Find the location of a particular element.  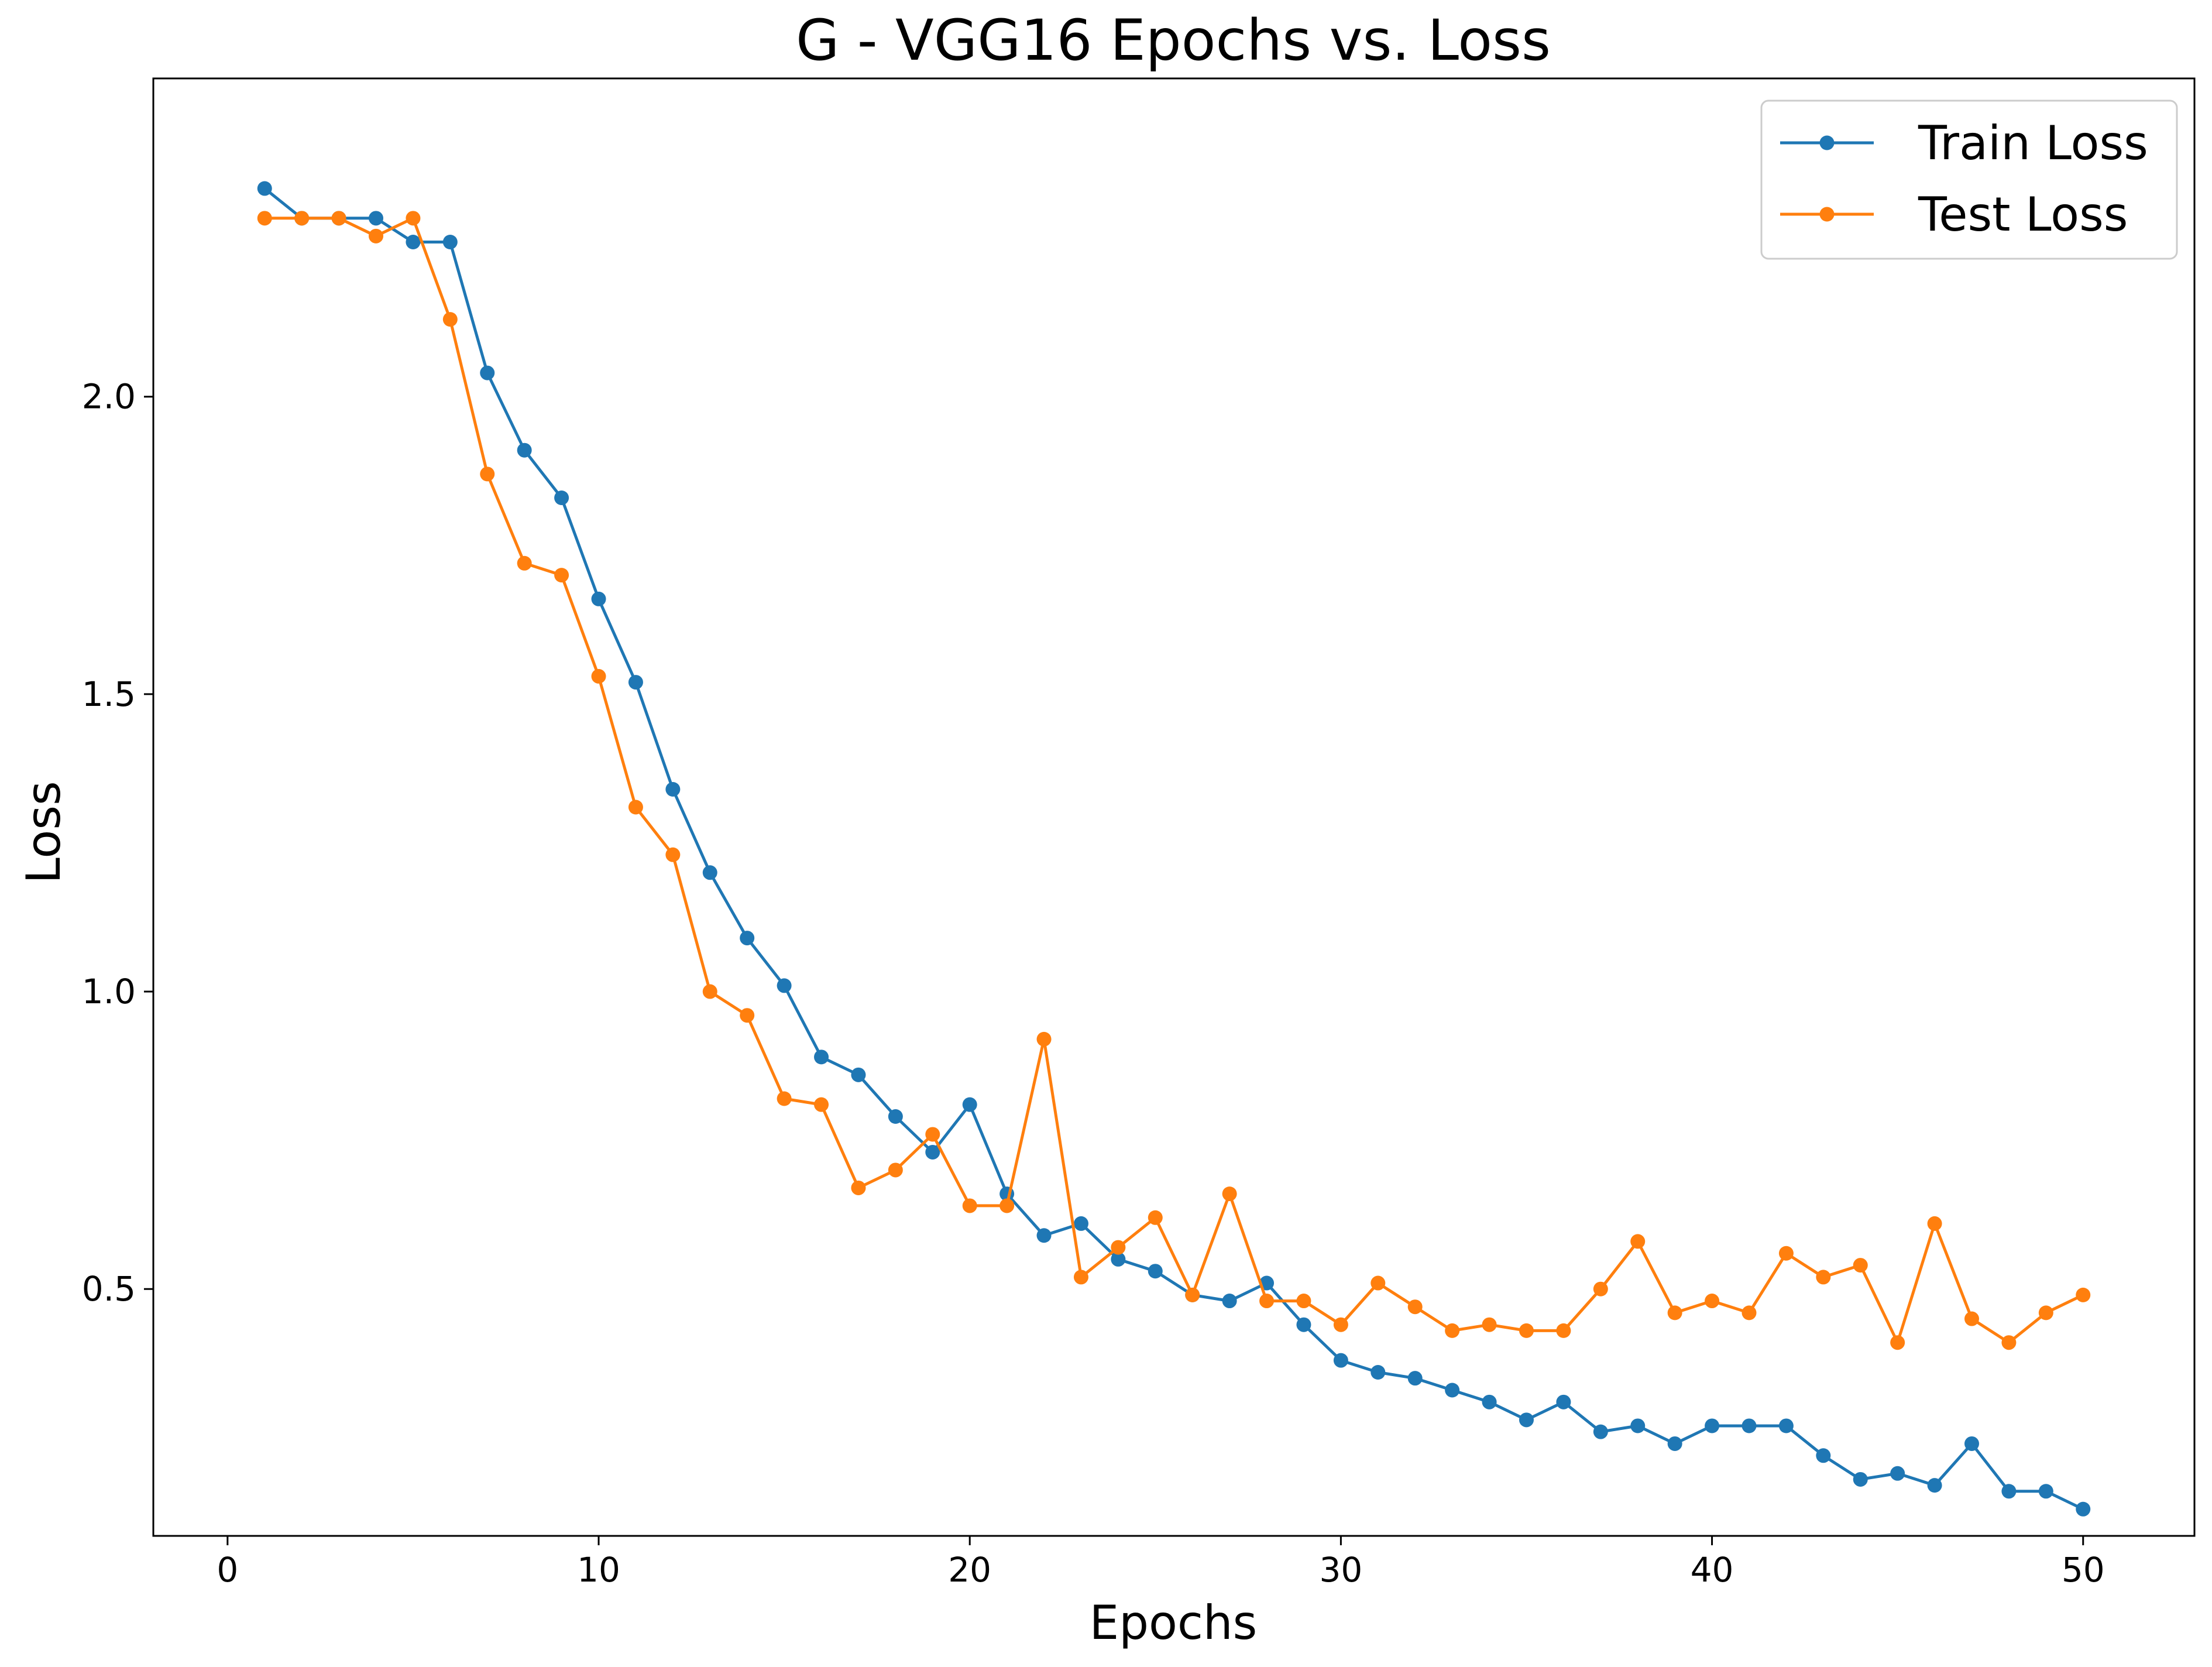

train-loss-legend-marker is located at coordinates (1827, 142).